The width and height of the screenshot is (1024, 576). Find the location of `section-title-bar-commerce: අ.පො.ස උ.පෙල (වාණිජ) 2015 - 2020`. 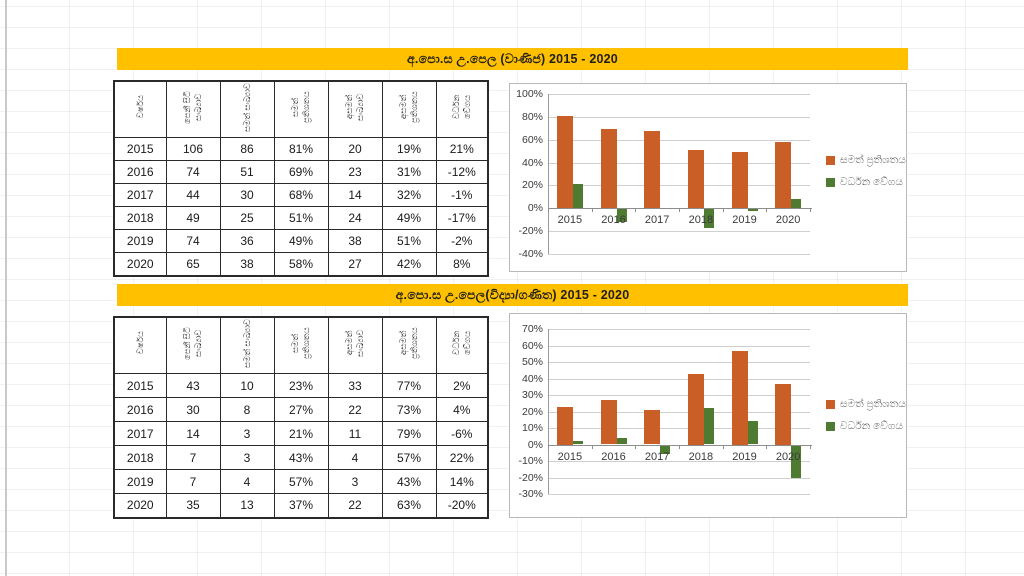

section-title-bar-commerce: අ.පො.ස උ.පෙල (වාණිජ) 2015 - 2020 is located at coordinates (512, 59).